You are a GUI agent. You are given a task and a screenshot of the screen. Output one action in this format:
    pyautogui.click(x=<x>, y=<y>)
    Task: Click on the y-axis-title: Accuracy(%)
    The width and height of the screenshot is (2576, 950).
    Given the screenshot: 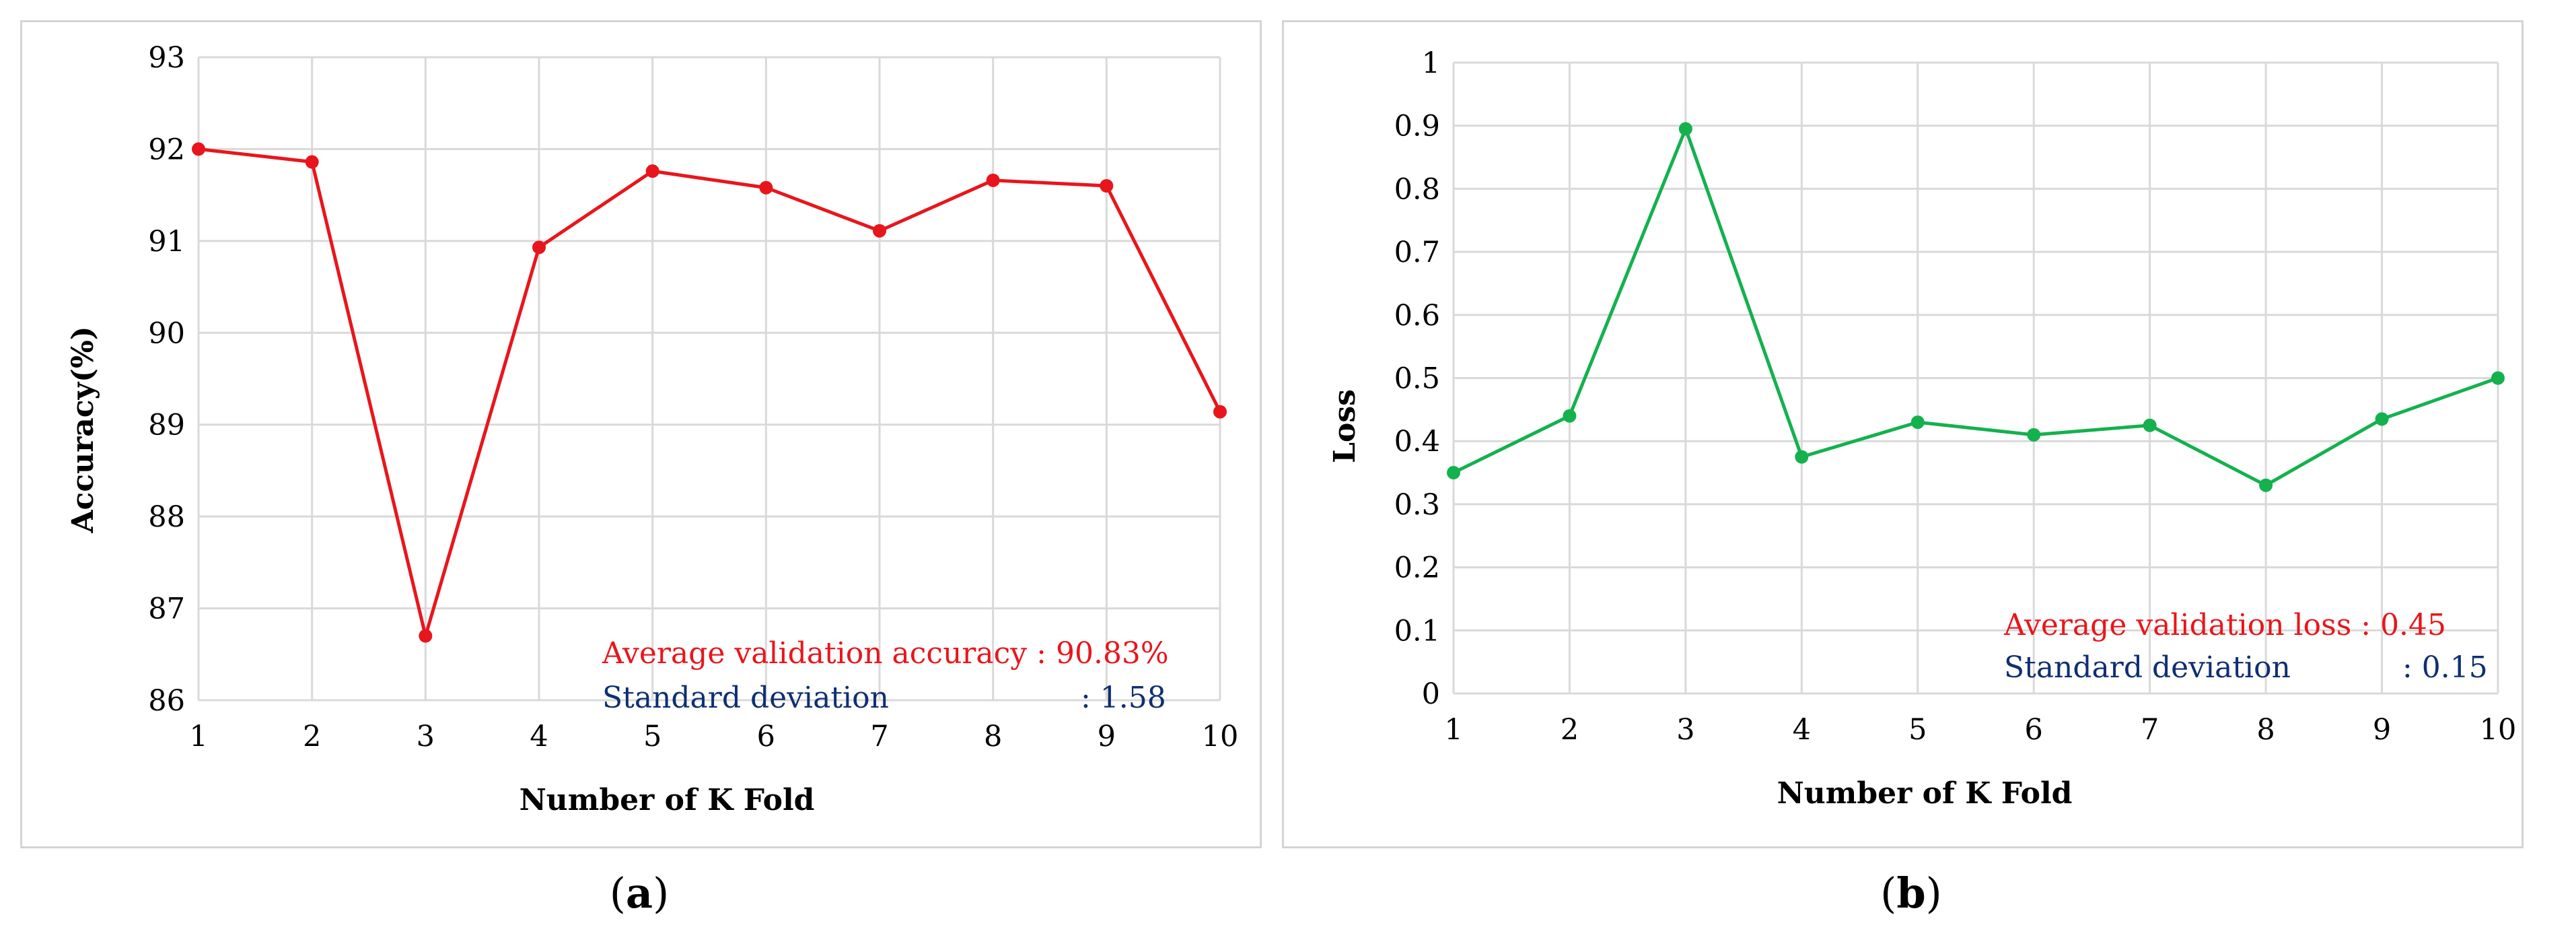 What is the action you would take?
    pyautogui.click(x=83, y=429)
    